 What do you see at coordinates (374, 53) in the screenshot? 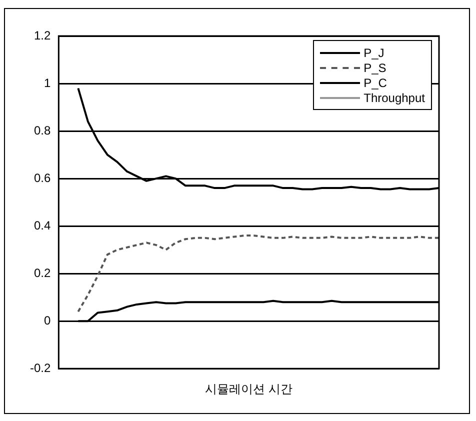
I see `legend-label: P_J` at bounding box center [374, 53].